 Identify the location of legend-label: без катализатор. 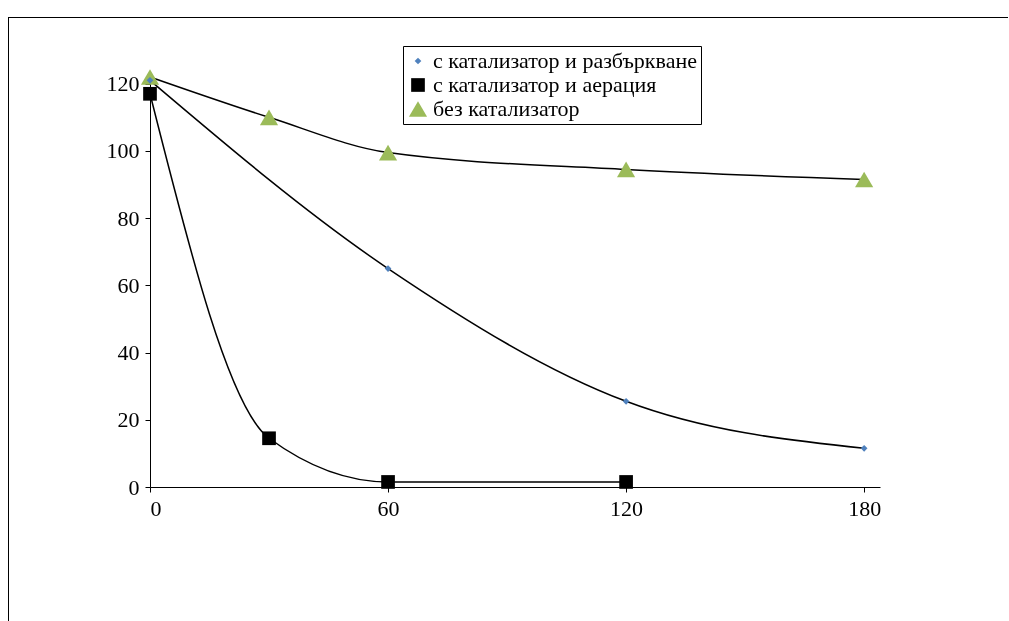
(506, 108).